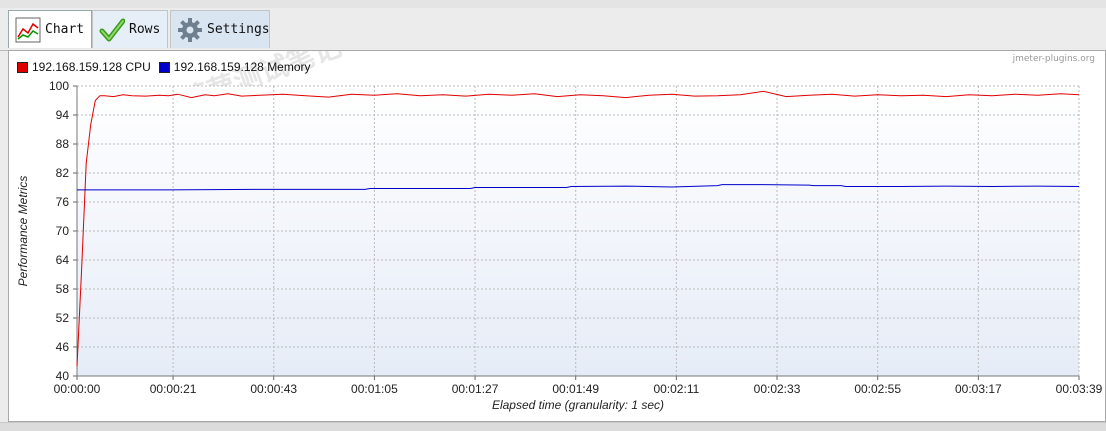  I want to click on x-tick-label: 00:02:11, so click(676, 389).